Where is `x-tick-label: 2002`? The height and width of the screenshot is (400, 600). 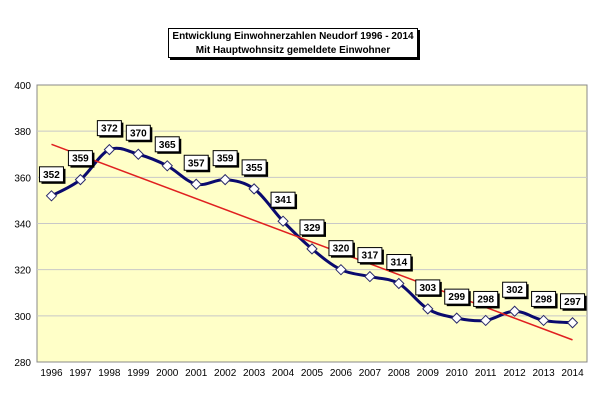 x-tick-label: 2002 is located at coordinates (225, 373).